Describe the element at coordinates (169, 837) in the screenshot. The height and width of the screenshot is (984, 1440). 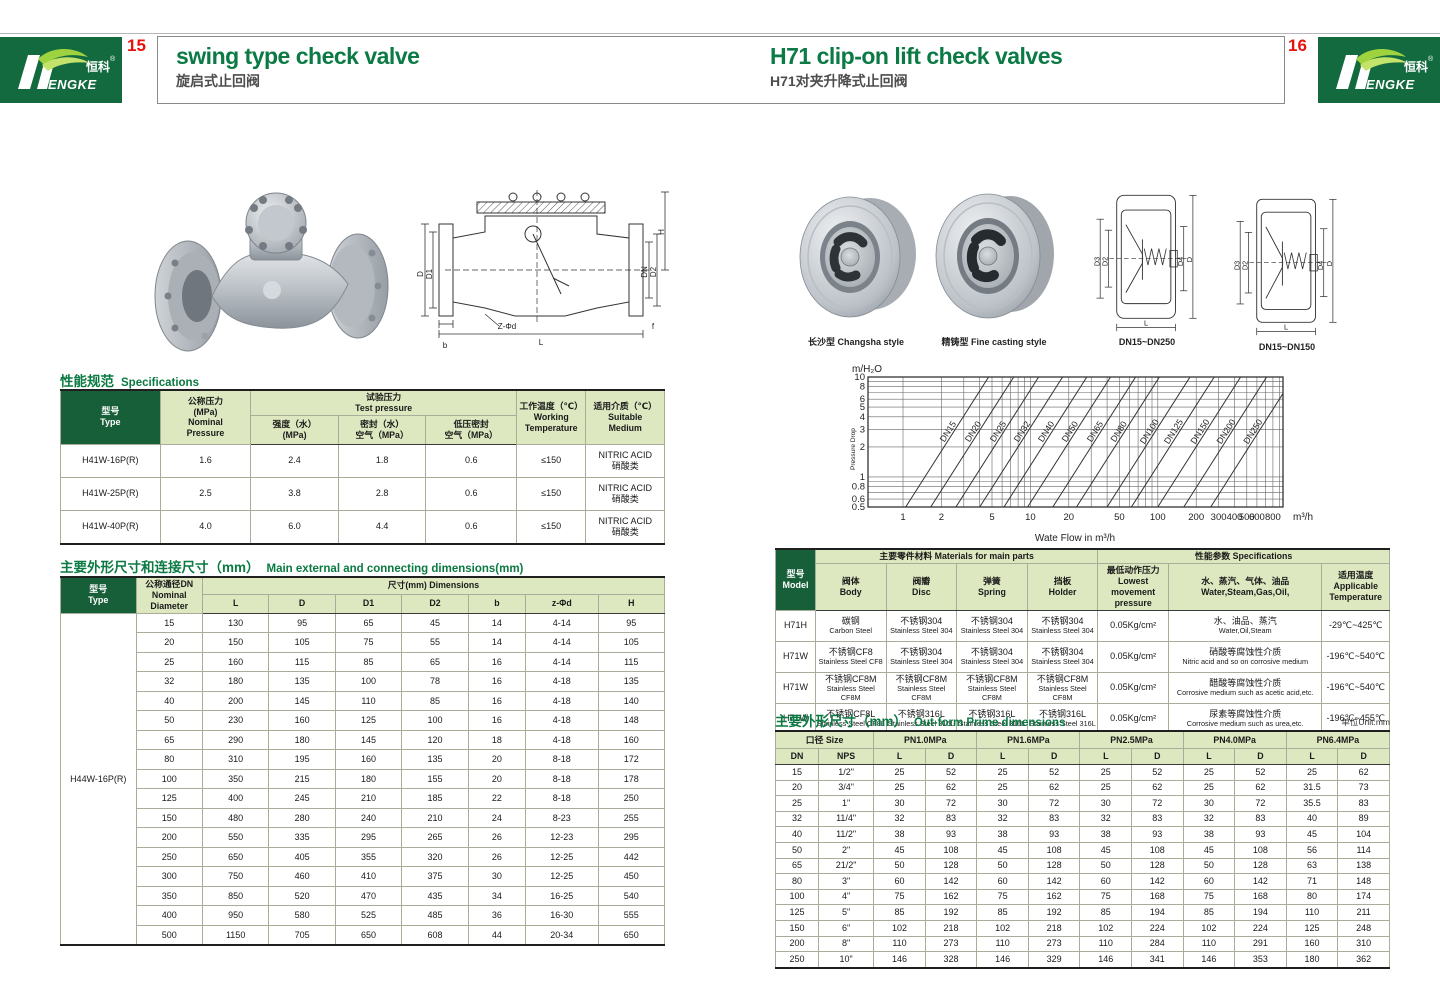
I see `cell: 200` at that location.